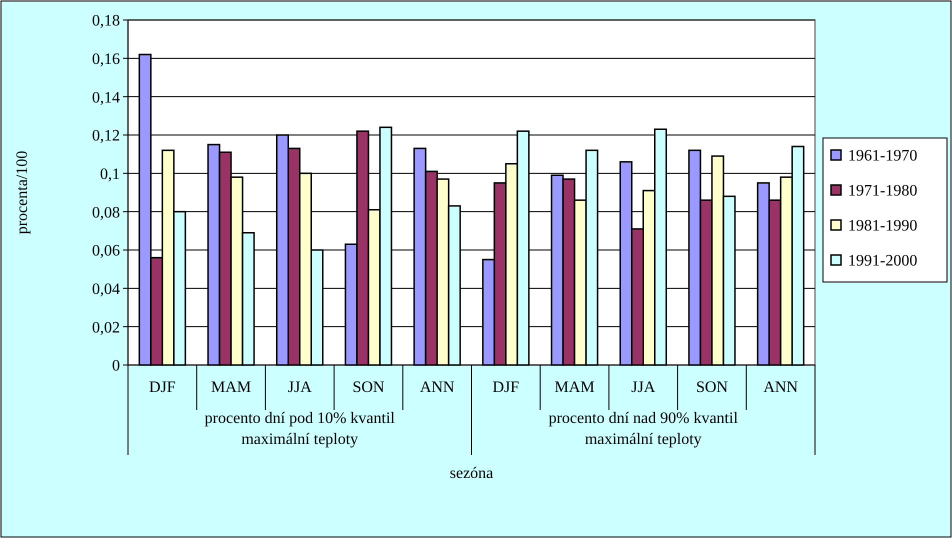  I want to click on legend-label: 1991-2000, so click(883, 261).